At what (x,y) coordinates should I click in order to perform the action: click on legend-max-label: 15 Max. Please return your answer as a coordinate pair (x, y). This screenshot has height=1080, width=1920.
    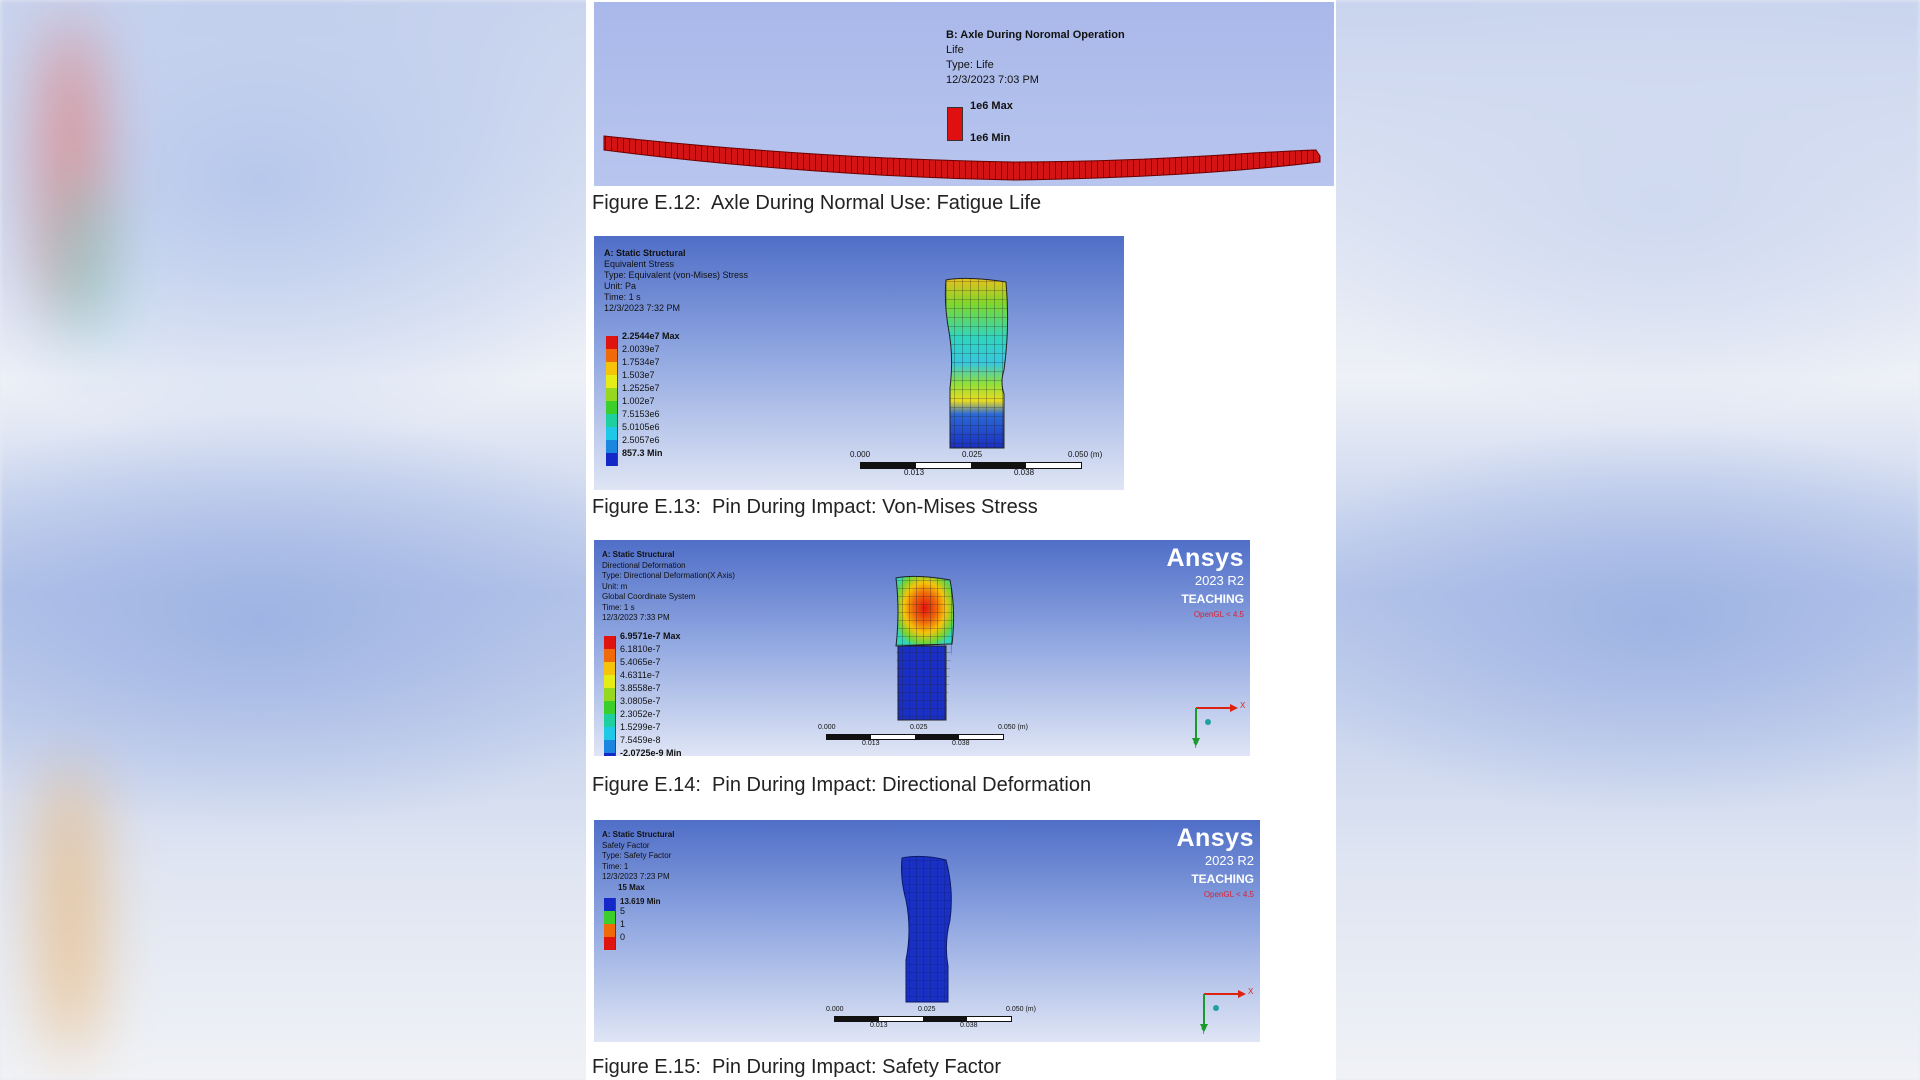
    Looking at the image, I should click on (631, 887).